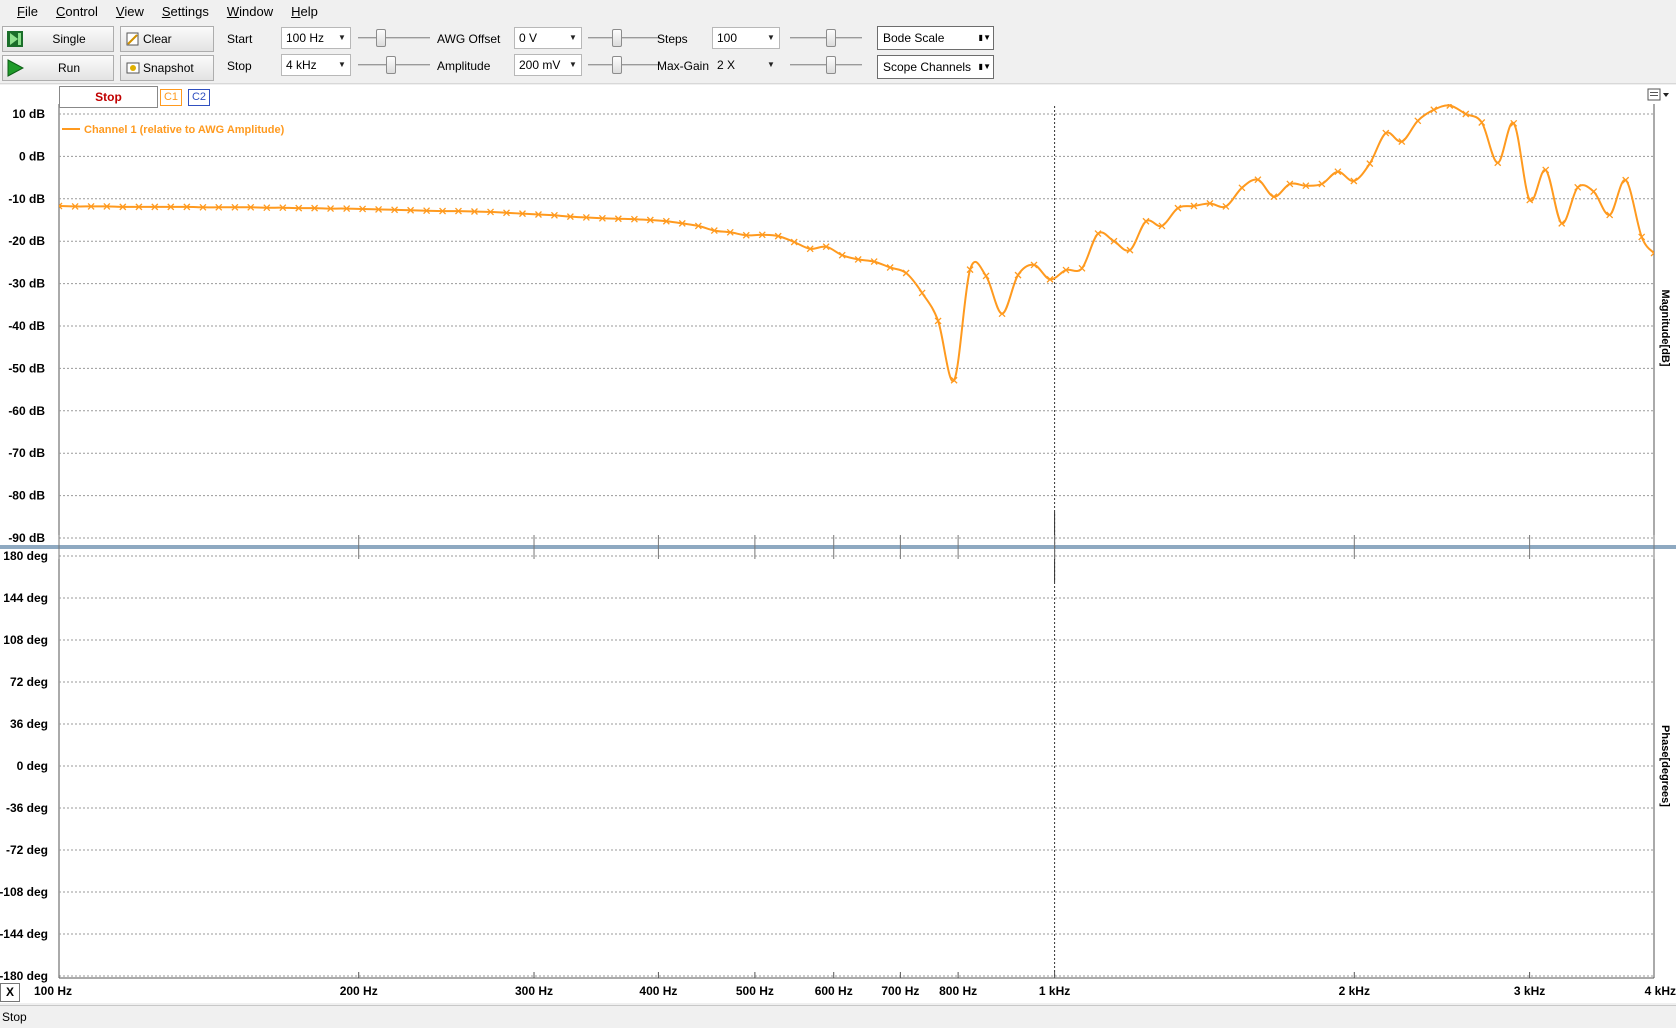 The image size is (1676, 1028). I want to click on menu-window: Window, so click(250, 11).